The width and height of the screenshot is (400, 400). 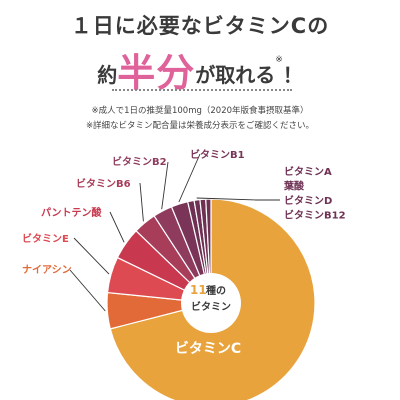 What do you see at coordinates (45, 238) in the screenshot?
I see `slice-label: ビタミンE` at bounding box center [45, 238].